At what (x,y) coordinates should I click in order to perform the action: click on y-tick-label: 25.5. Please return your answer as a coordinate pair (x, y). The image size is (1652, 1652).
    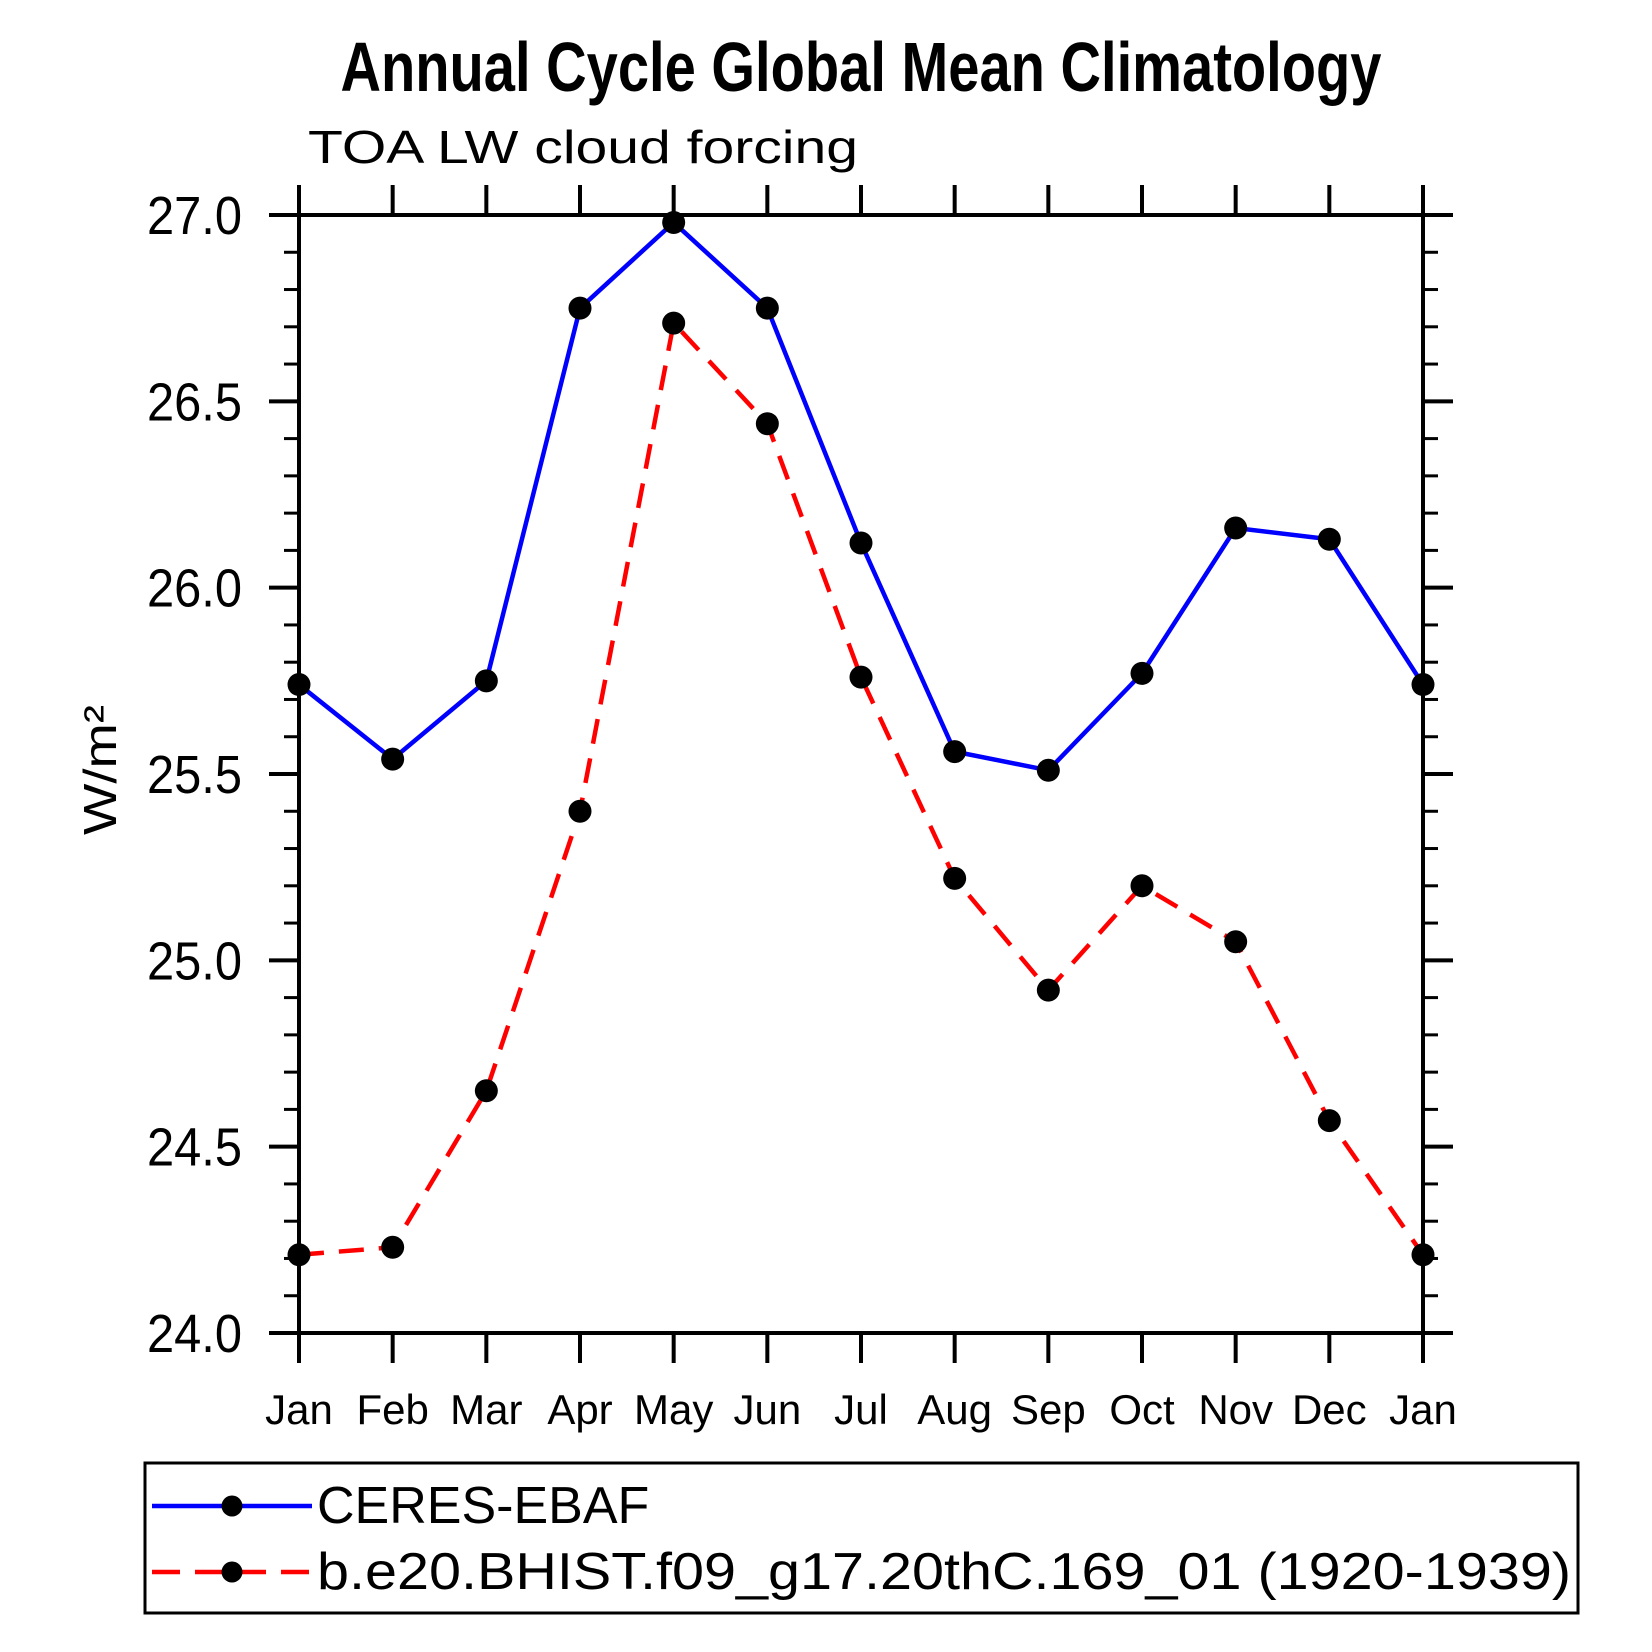
    Looking at the image, I should click on (194, 775).